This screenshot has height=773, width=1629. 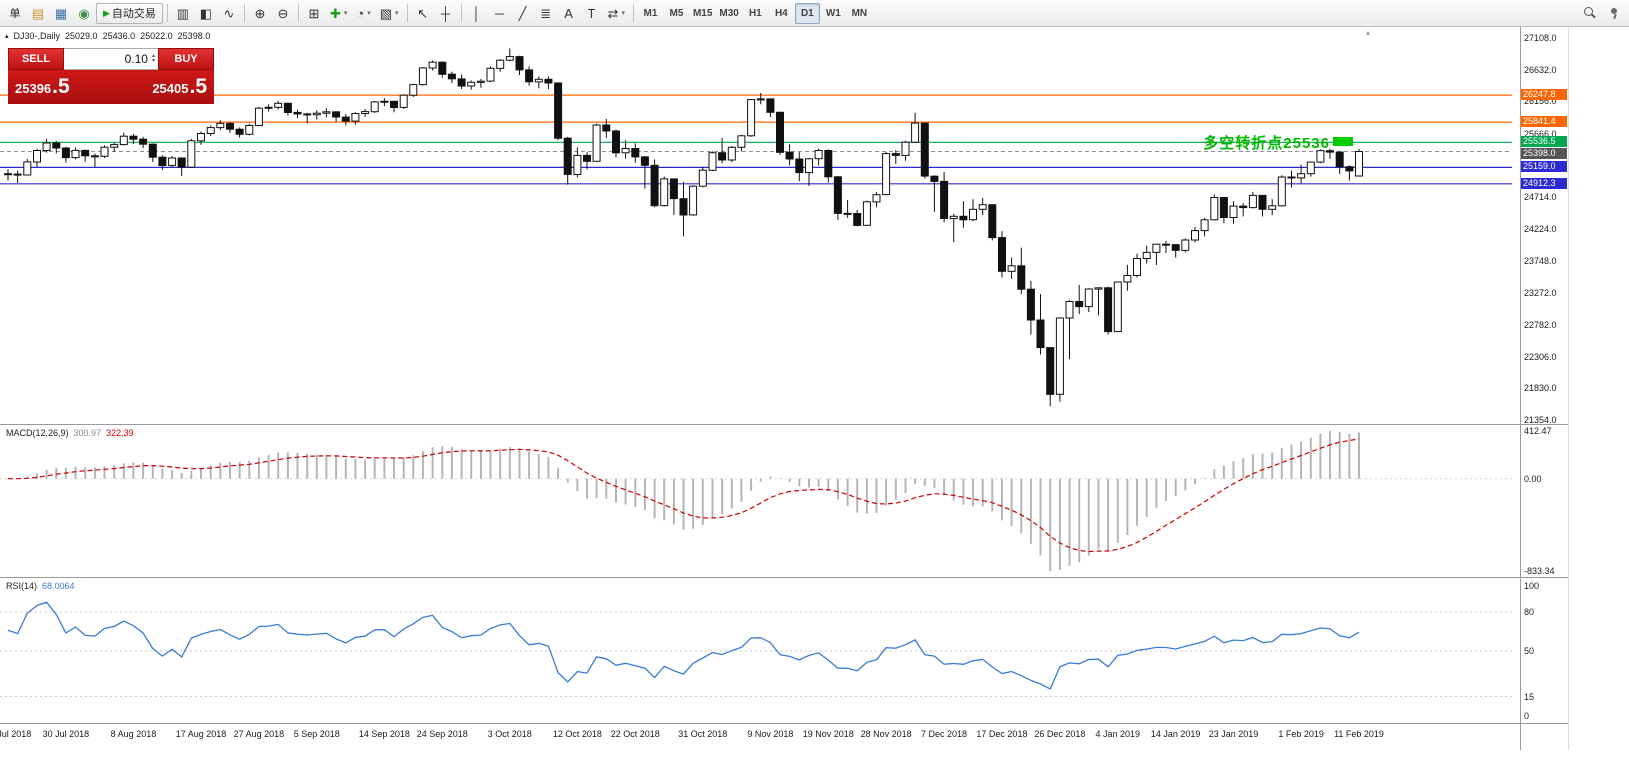 I want to click on timeframe-d1: D1, so click(x=807, y=13).